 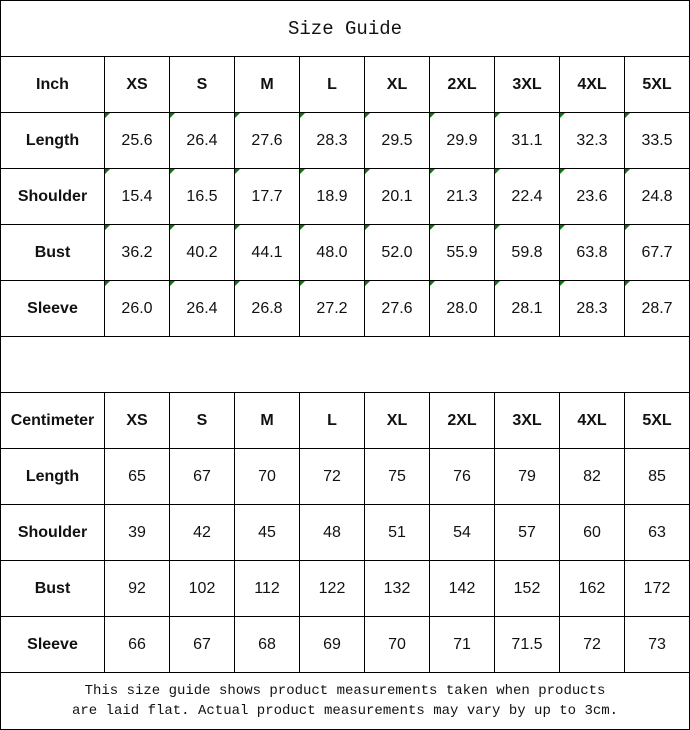 I want to click on measurement-cell: 79, so click(x=527, y=476).